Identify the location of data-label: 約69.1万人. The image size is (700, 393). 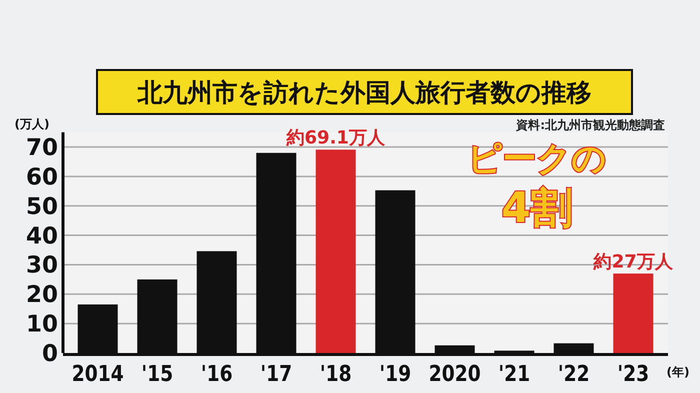
(336, 138).